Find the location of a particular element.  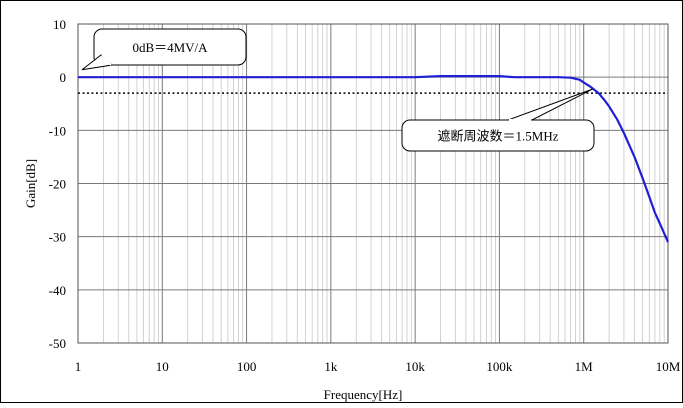

x-tick-label: 1M is located at coordinates (584, 366).